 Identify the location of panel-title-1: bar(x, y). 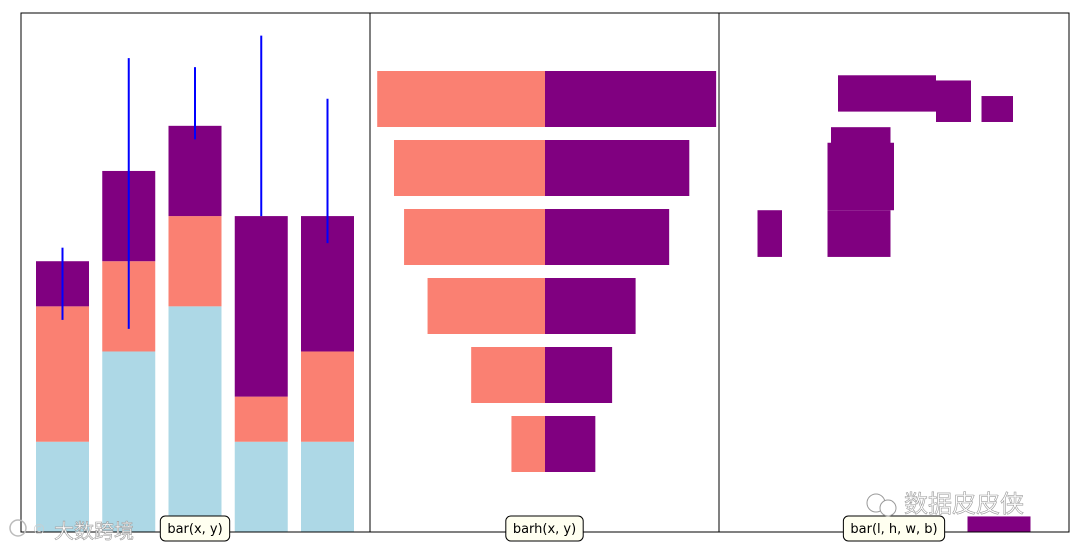
(194, 529).